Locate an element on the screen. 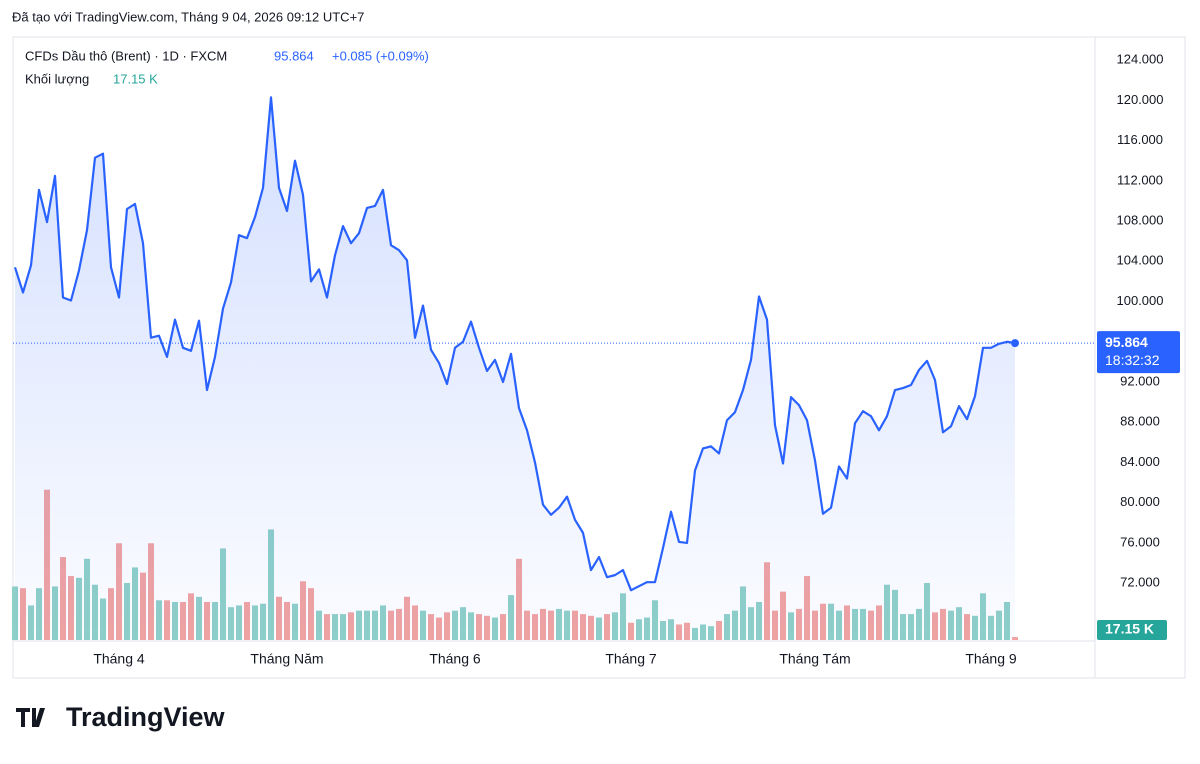 Image resolution: width=1200 pixels, height=764 pixels. legend-title: CFDs Dầu thô (Brent) · 1D · FXCM is located at coordinates (126, 55).